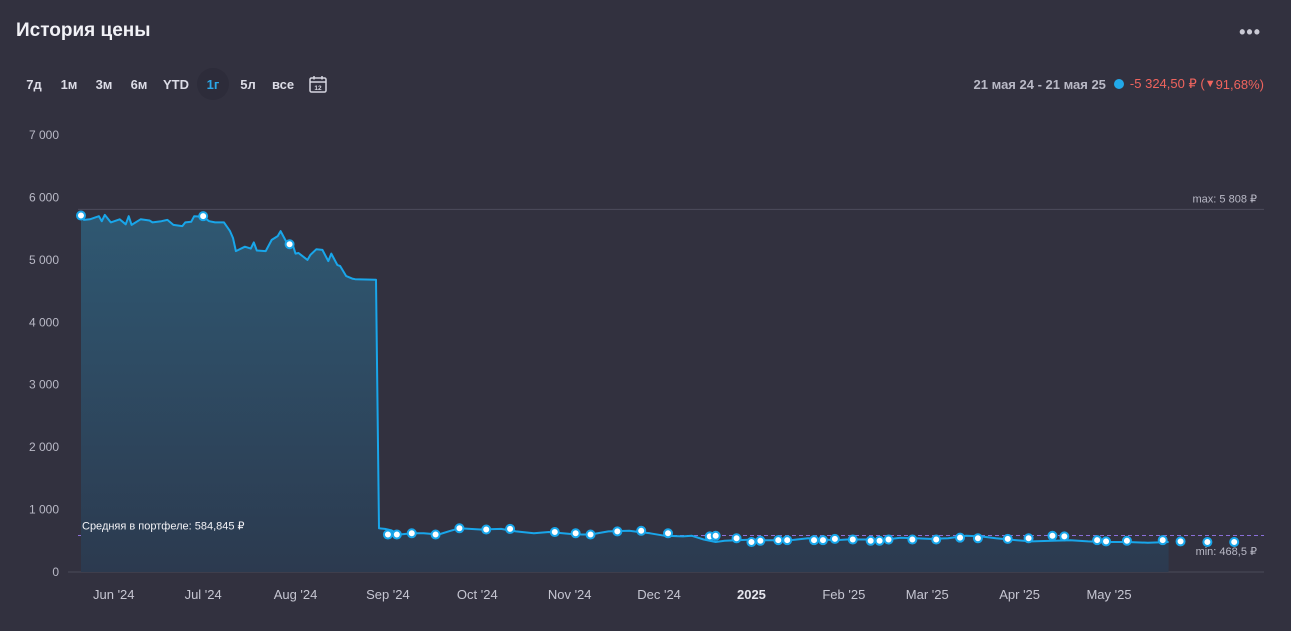 The image size is (1291, 631). I want to click on x-tick-label: Apr '25, so click(1019, 594).